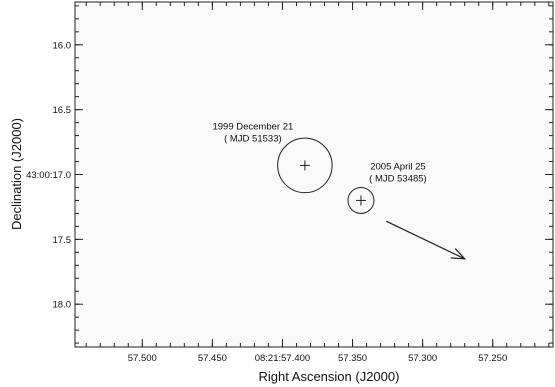 Image resolution: width=555 pixels, height=387 pixels. Describe the element at coordinates (398, 178) in the screenshot. I see `epoch-label: ( MJD 53485)` at that location.